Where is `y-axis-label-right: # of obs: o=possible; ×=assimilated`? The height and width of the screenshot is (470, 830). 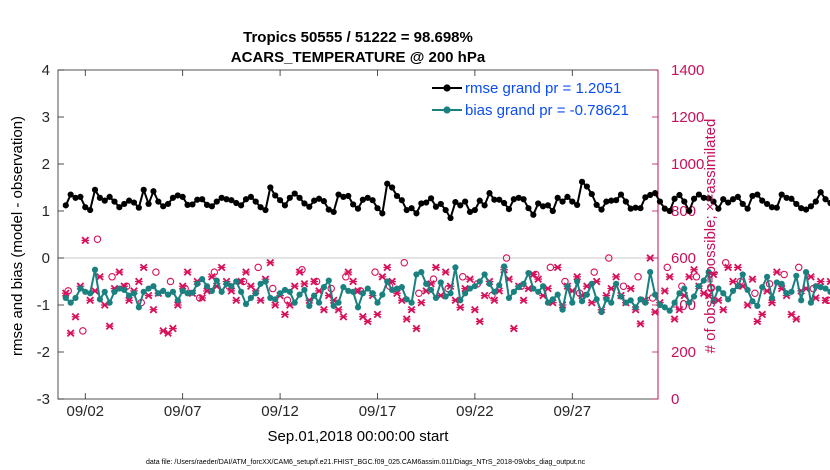
y-axis-label-right: # of obs: o=possible; ×=assimilated is located at coordinates (710, 236).